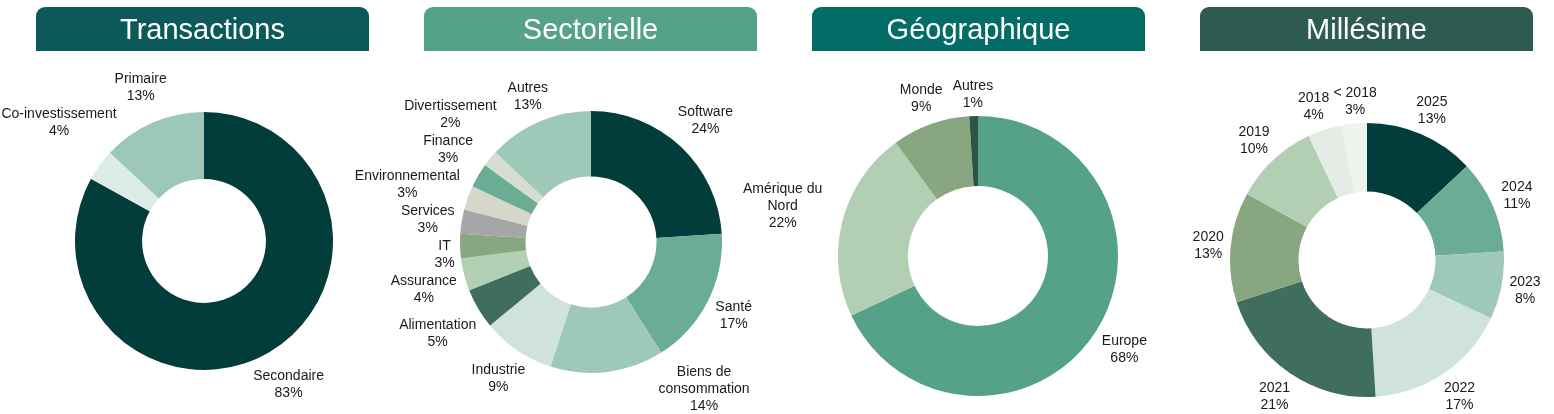 This screenshot has width=1554, height=414. Describe the element at coordinates (1459, 388) in the screenshot. I see `slice-label: 2022` at that location.